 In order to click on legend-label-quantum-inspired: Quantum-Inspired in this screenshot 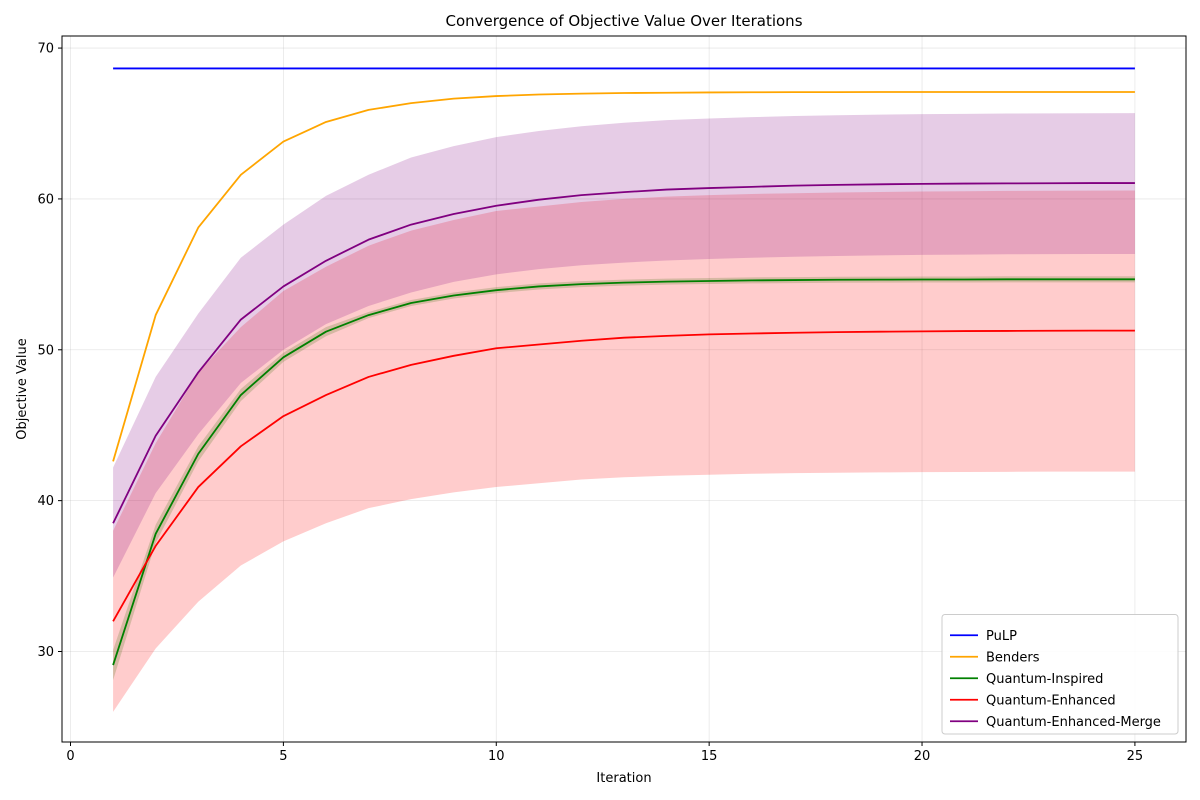, I will do `click(1044, 679)`.